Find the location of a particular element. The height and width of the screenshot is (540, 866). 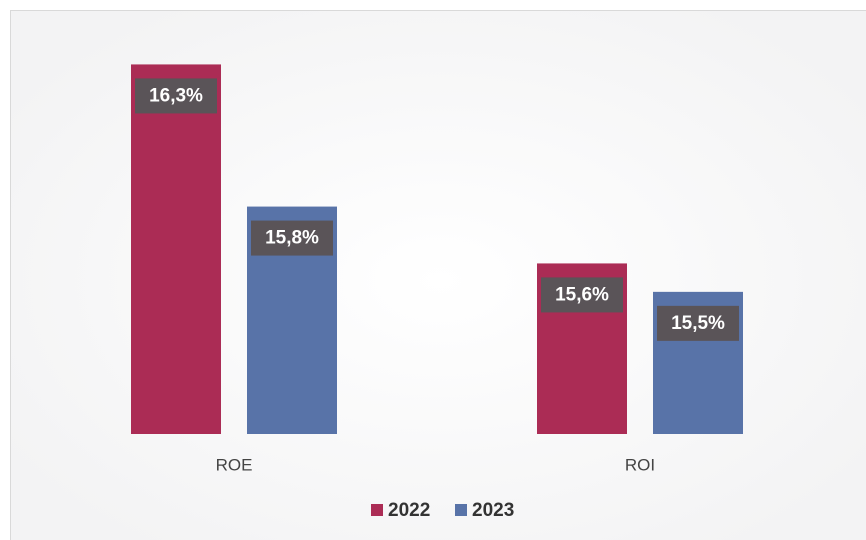

value-label: 15,8% is located at coordinates (292, 238).